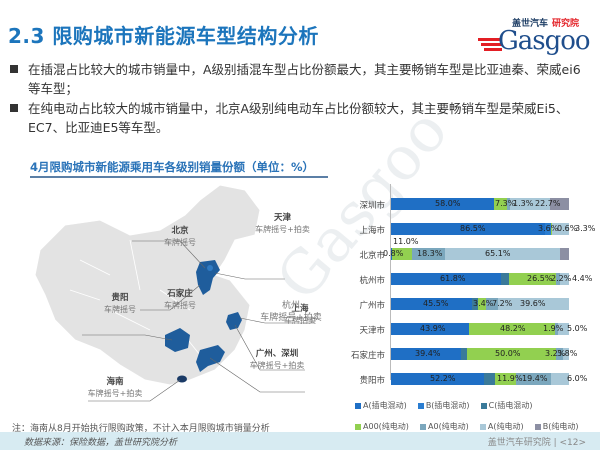 The image size is (600, 450). I want to click on logo-en: Gasgoo, so click(544, 41).